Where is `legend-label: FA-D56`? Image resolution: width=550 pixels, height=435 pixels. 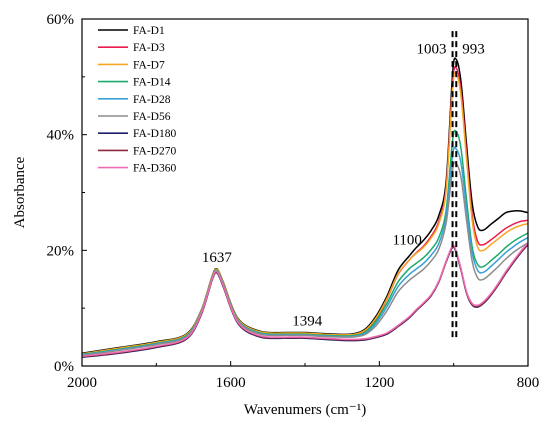 legend-label: FA-D56 is located at coordinates (152, 117).